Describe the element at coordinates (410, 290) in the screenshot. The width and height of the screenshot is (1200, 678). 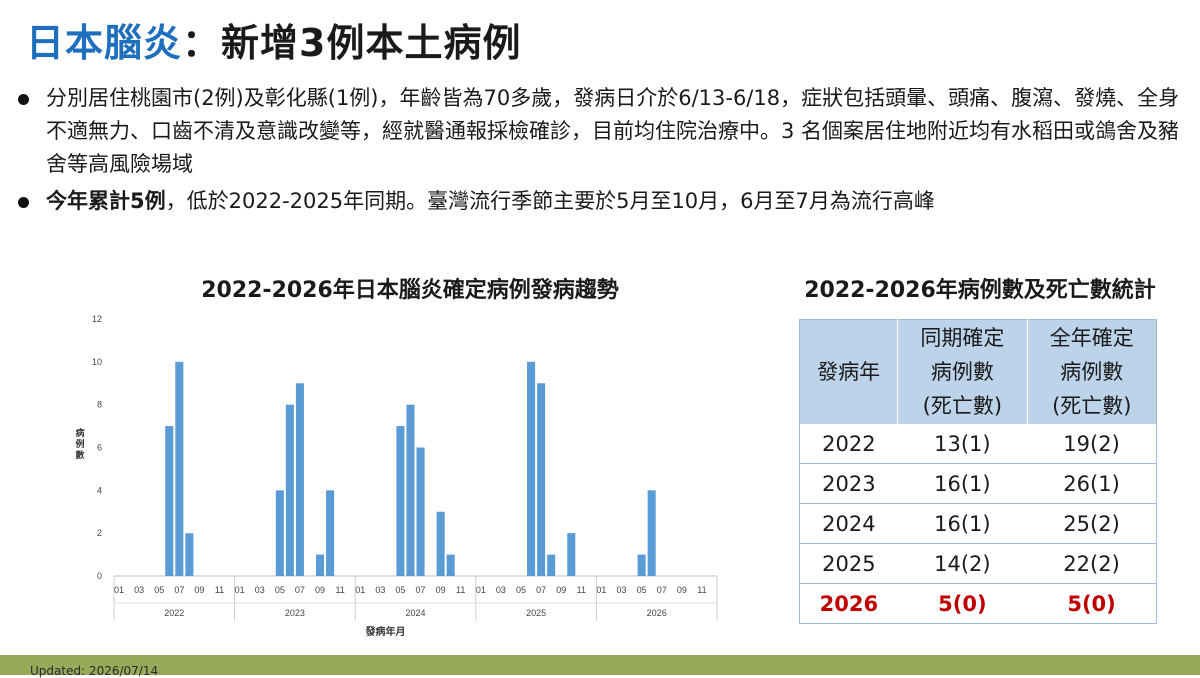
I see `chart-title: 2022-2026年日本腦炎確定病例發病趨勢` at that location.